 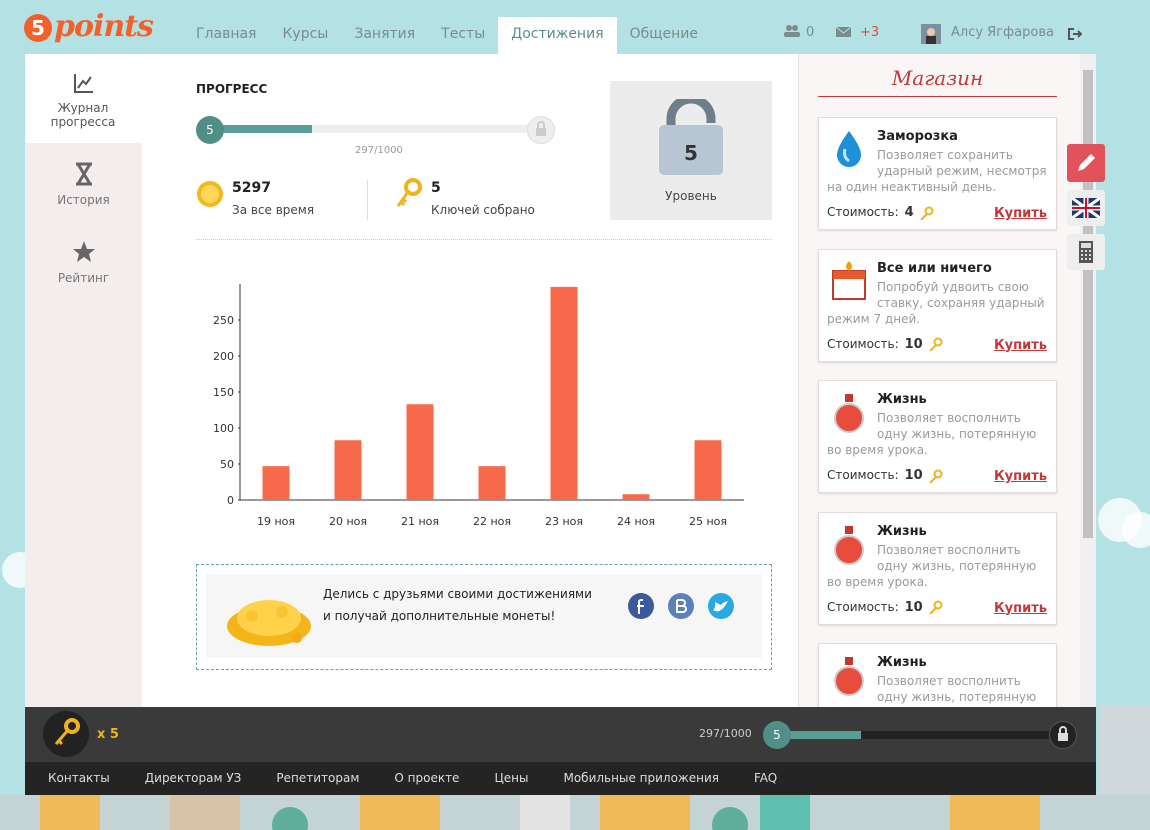 I want to click on item-cost: Стоимость: 4, so click(x=880, y=213).